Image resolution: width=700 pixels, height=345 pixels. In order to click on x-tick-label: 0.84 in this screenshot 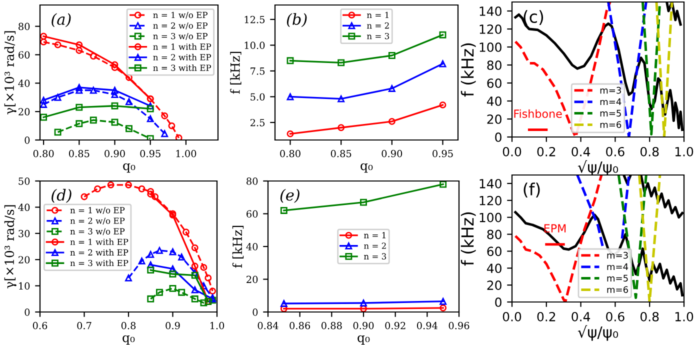, I will do `click(268, 326)`.